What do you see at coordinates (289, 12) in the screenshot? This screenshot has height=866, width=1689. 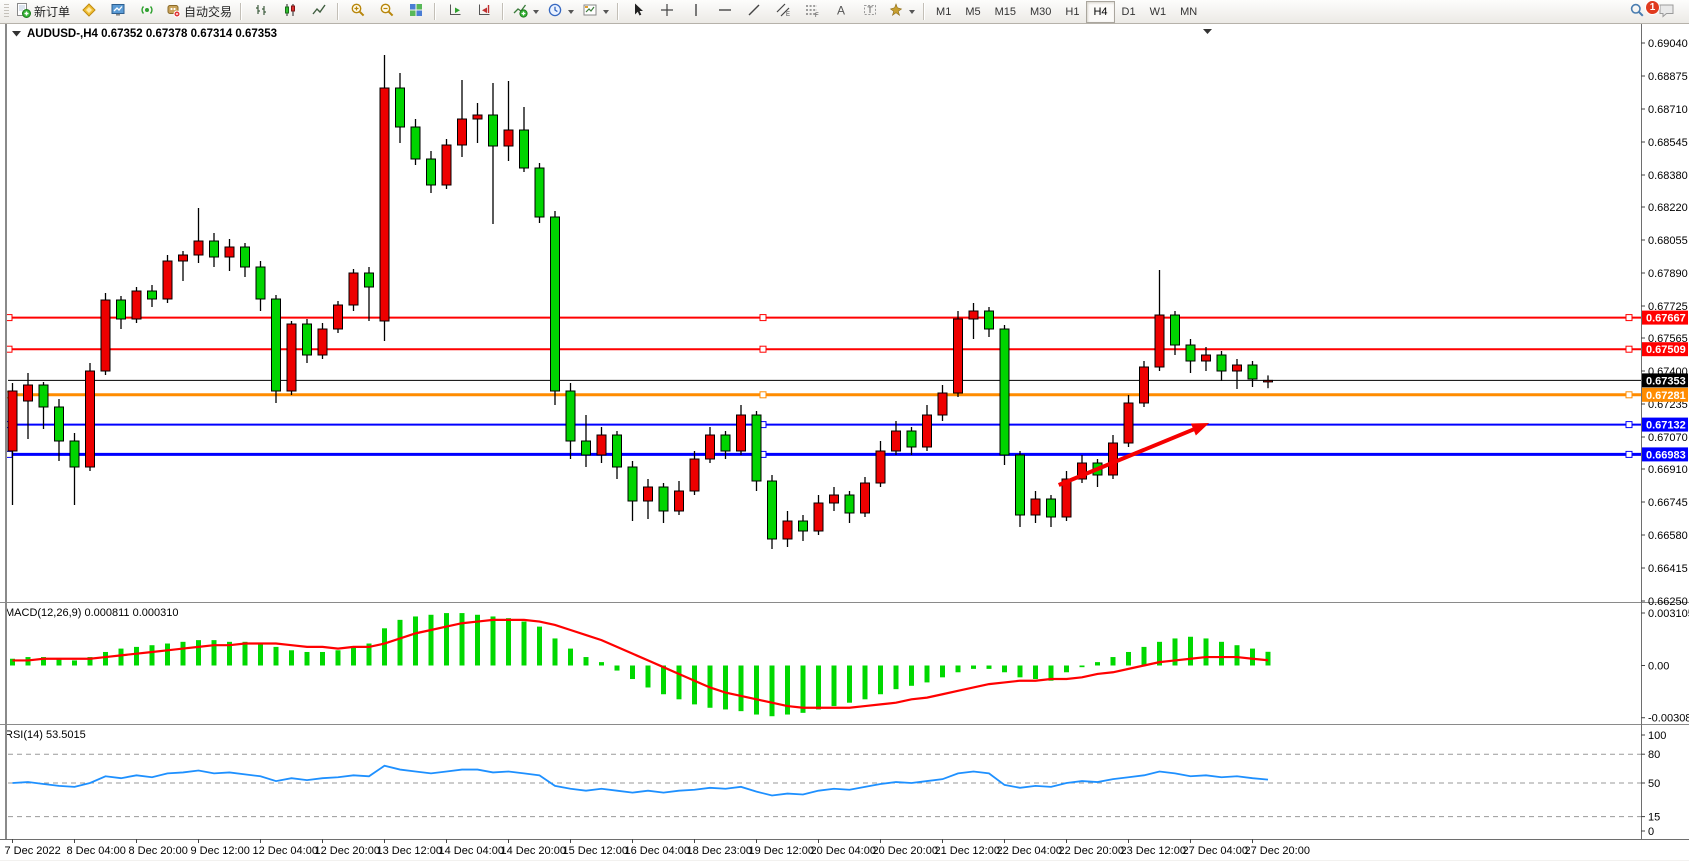 I see `candlestick-chart-button` at bounding box center [289, 12].